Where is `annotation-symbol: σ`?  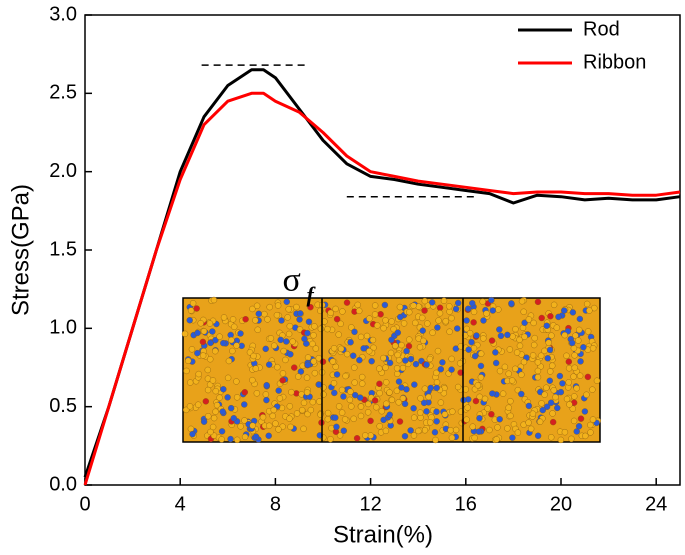
annotation-symbol: σ is located at coordinates (292, 280).